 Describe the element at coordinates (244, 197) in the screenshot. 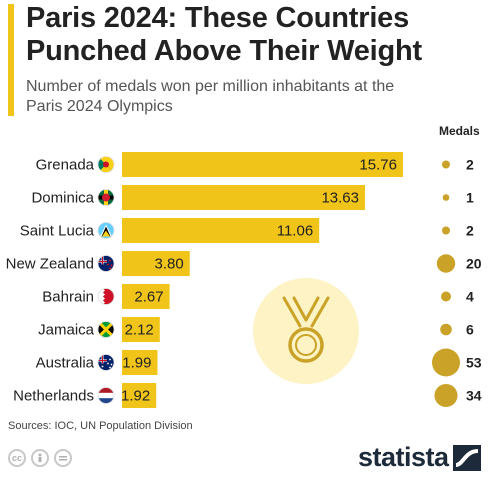

I see `bar-dominica` at that location.